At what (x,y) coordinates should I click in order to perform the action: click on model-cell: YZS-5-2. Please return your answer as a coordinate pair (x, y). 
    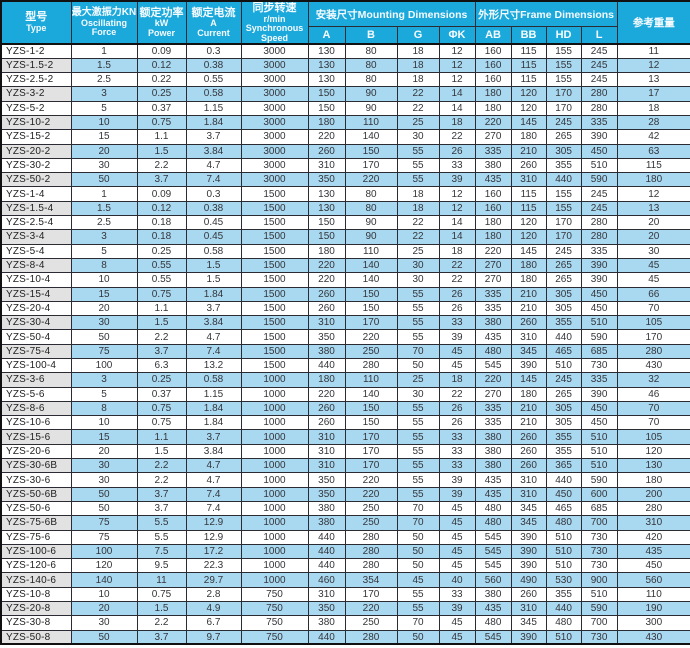
    Looking at the image, I should click on (36, 108).